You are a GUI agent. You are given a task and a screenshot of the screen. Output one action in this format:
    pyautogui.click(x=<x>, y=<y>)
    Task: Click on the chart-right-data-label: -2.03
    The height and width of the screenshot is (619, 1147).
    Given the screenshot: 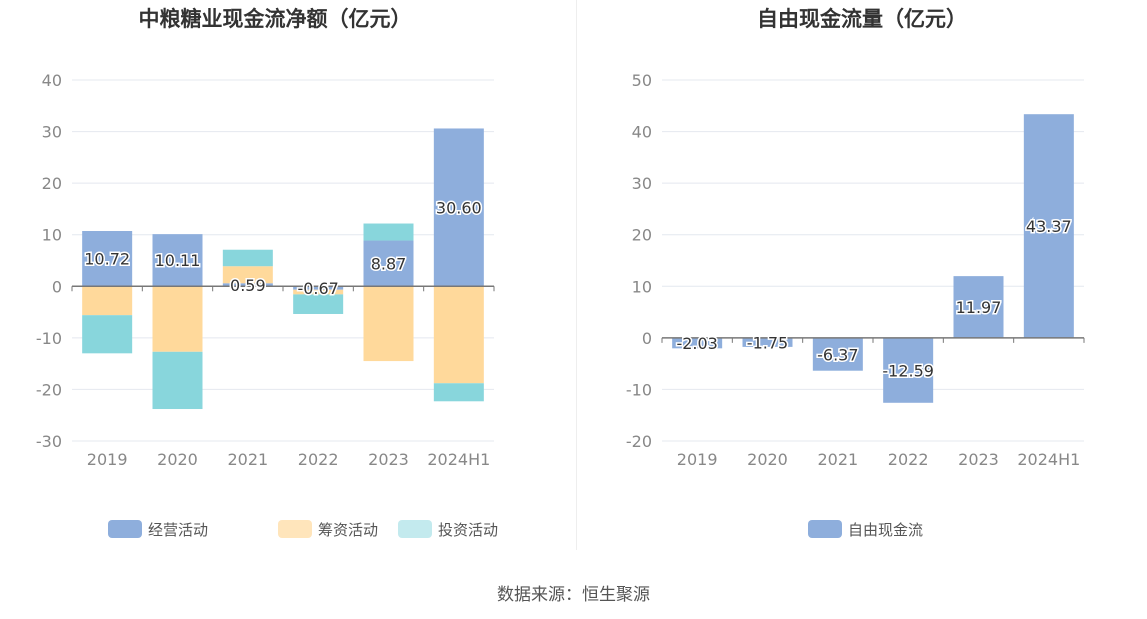 What is the action you would take?
    pyautogui.click(x=696, y=343)
    